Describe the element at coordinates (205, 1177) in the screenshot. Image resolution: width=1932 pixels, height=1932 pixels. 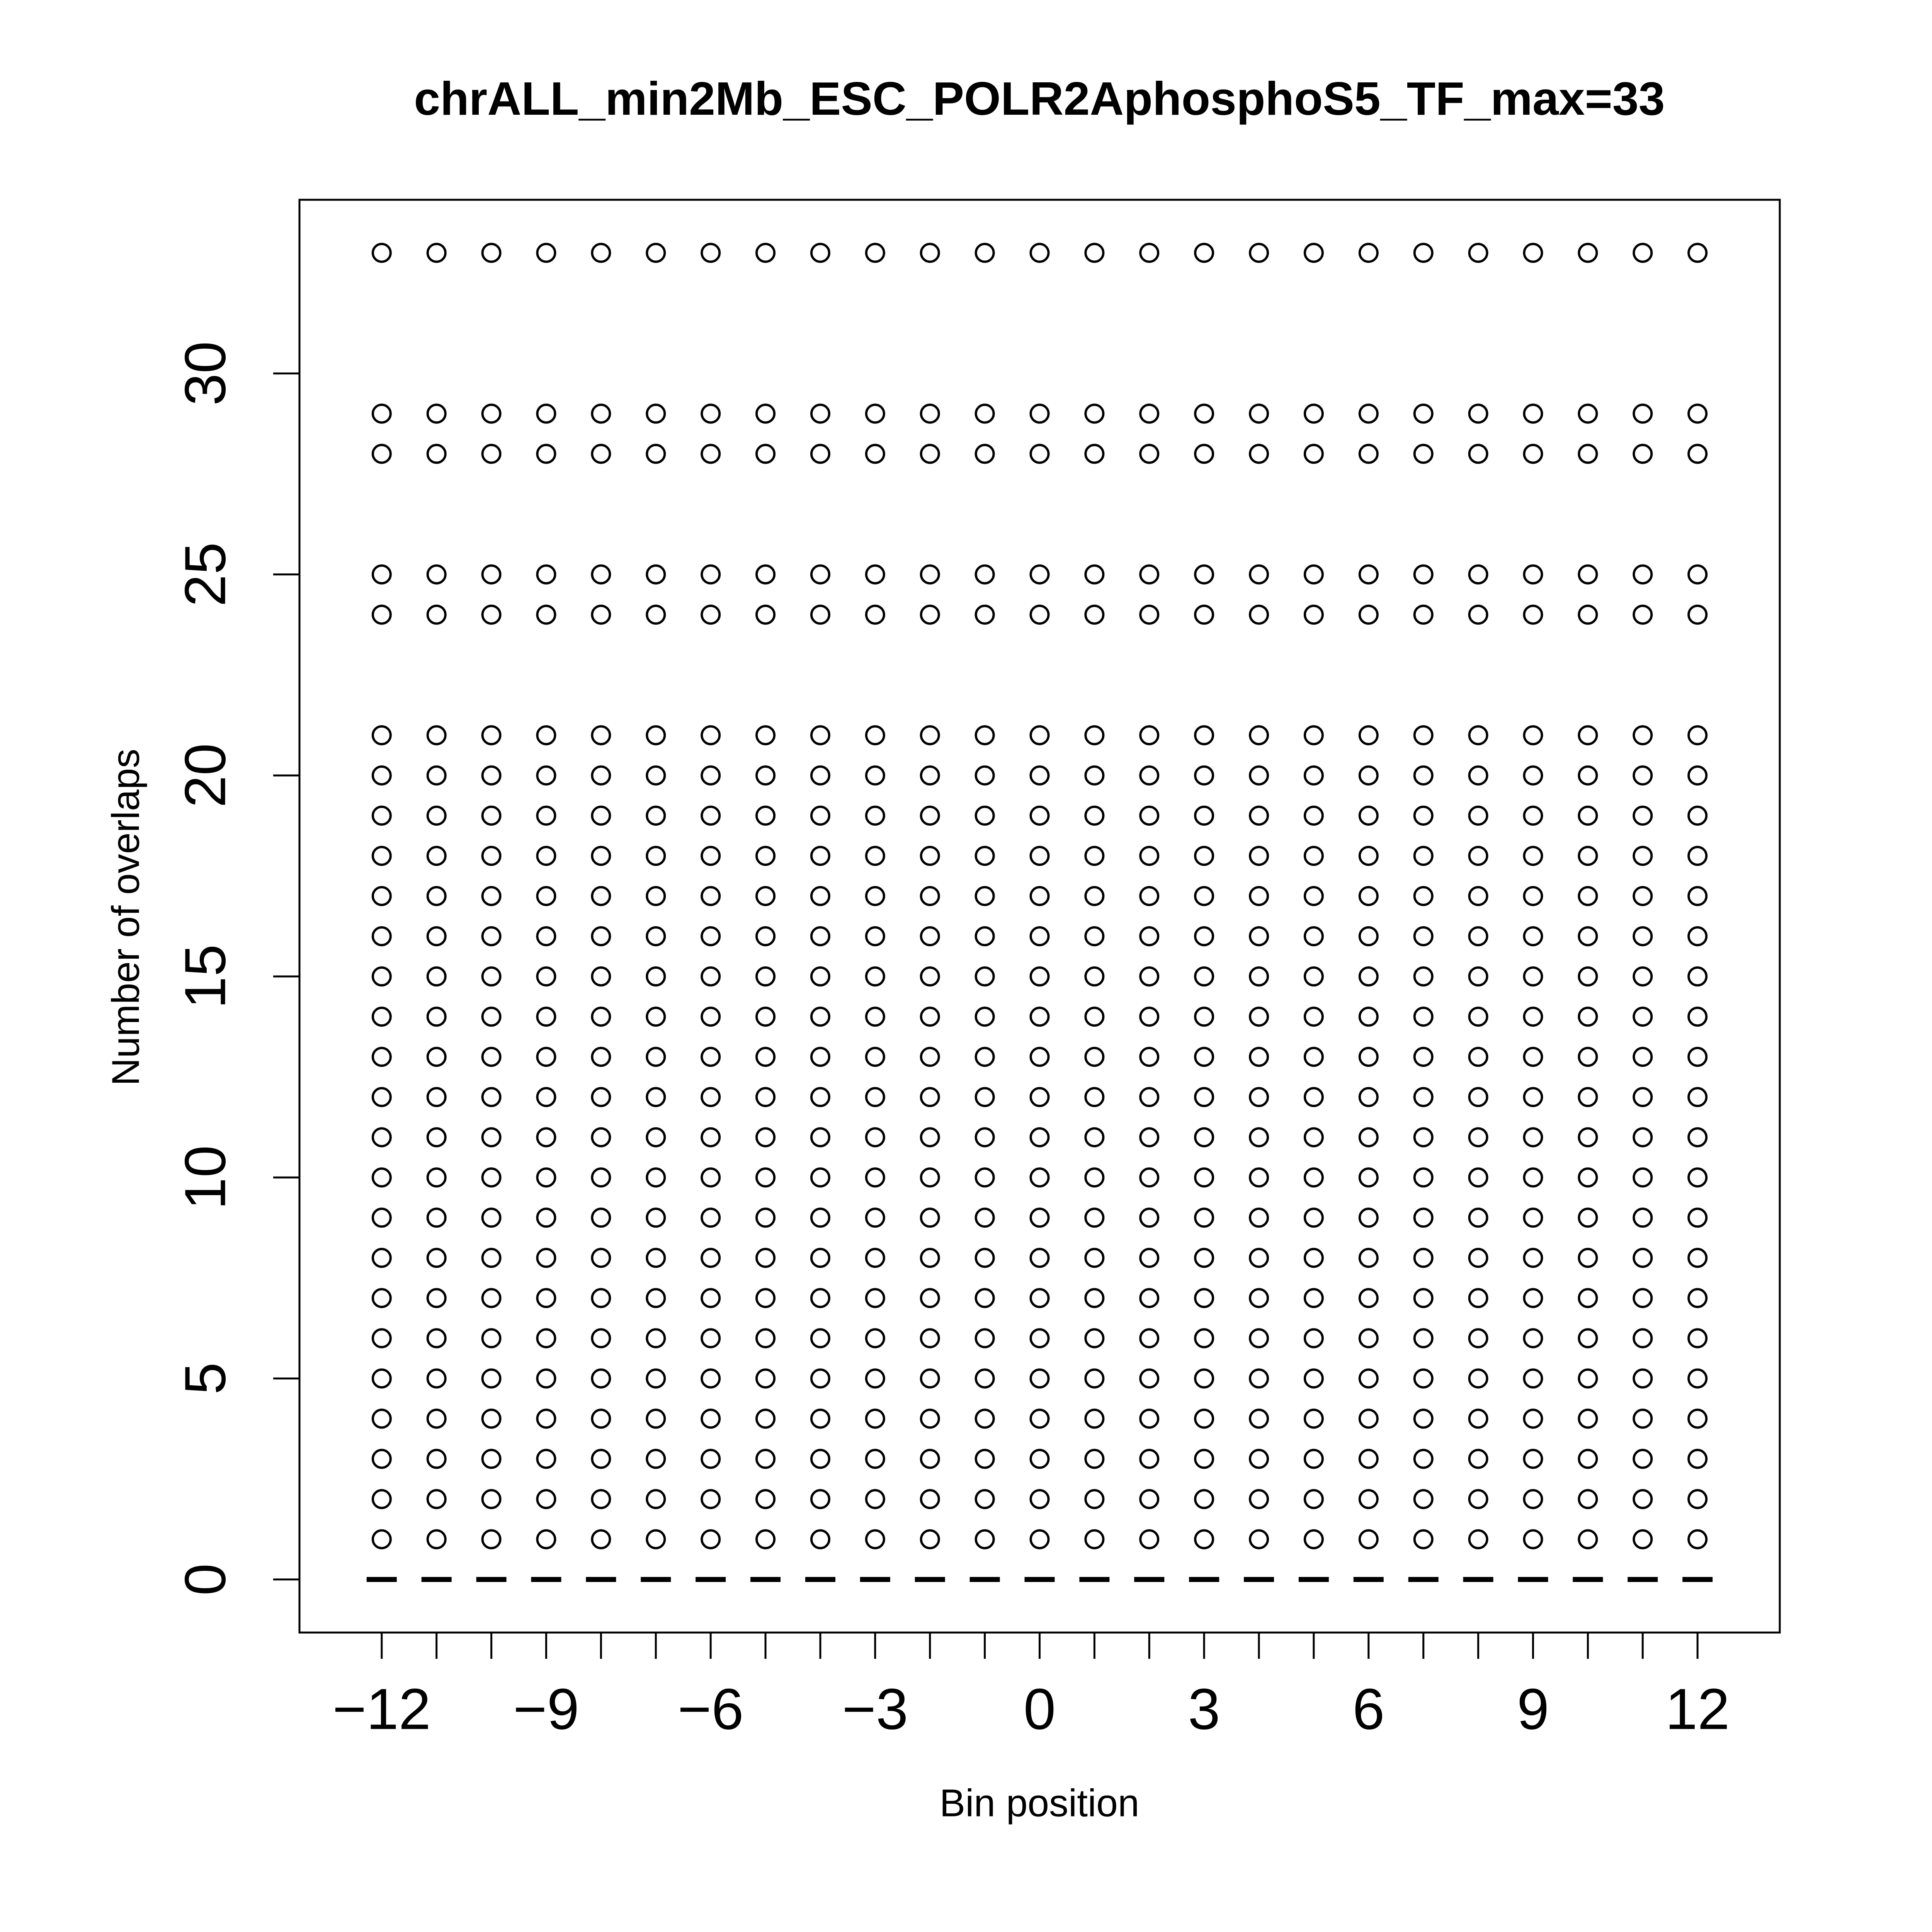
I see `y-tick-label: 10` at that location.